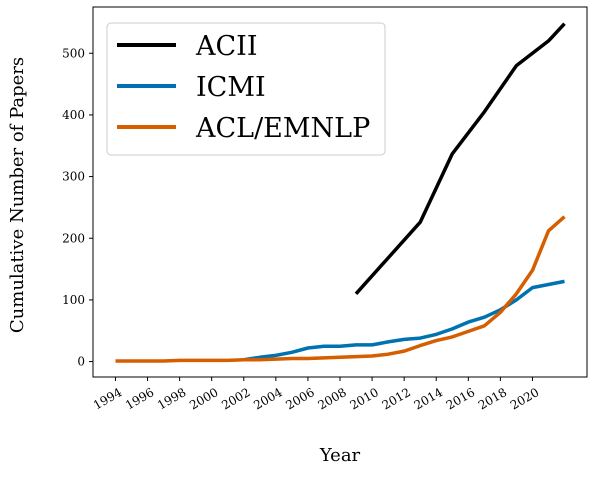  I want to click on y-ticks: 0 100 200 300 400 500, so click(77, 207).